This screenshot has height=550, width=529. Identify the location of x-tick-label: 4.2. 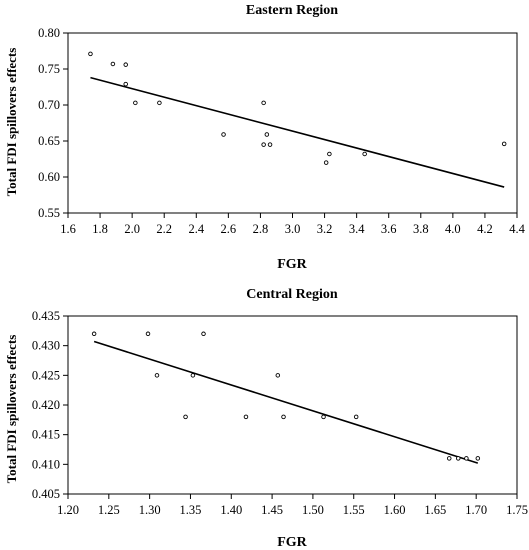
(485, 229).